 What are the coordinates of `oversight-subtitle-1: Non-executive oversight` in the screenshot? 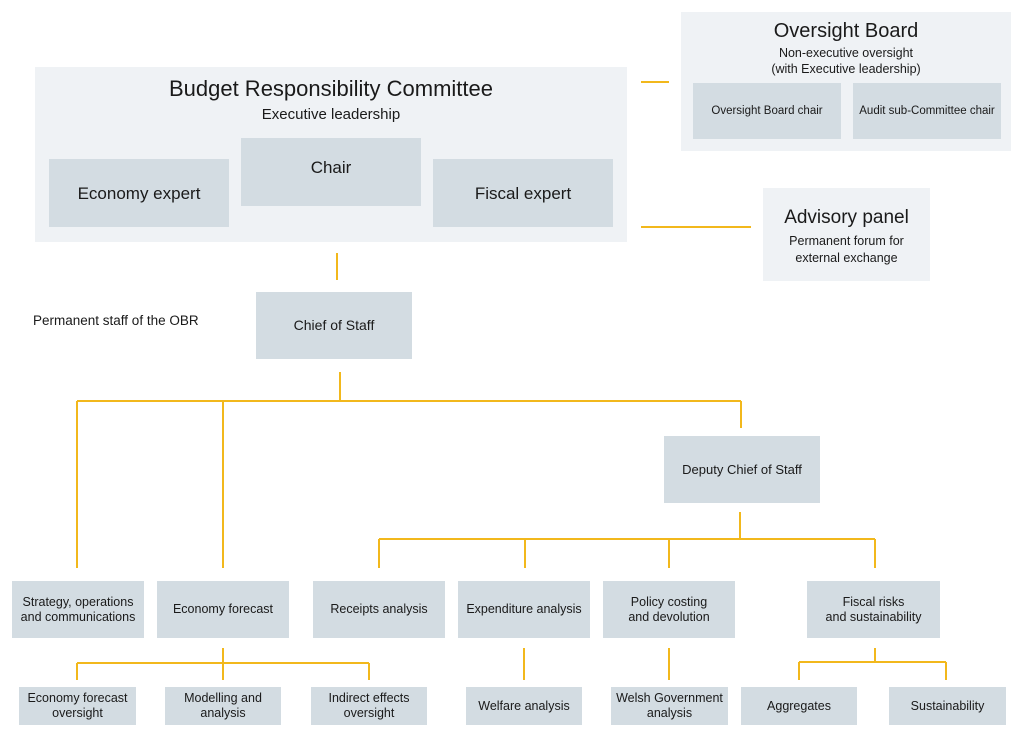 It's located at (846, 53).